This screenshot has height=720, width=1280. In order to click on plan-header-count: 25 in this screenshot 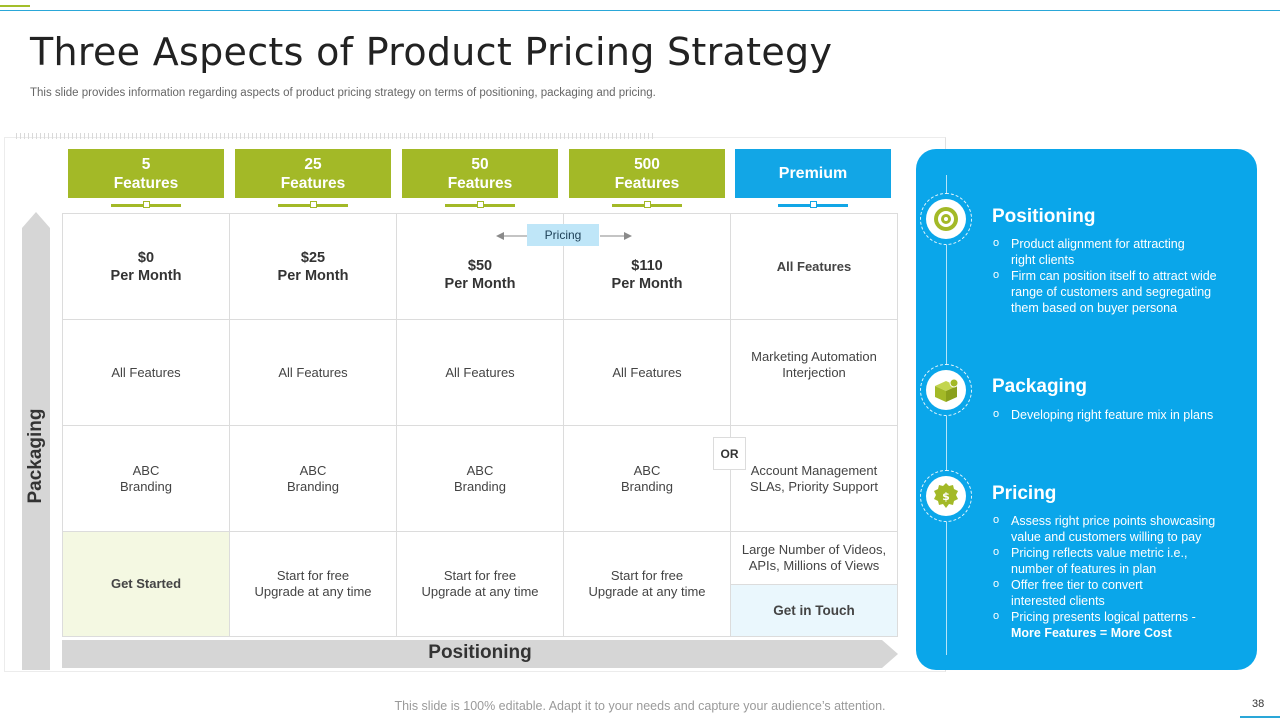, I will do `click(313, 164)`.